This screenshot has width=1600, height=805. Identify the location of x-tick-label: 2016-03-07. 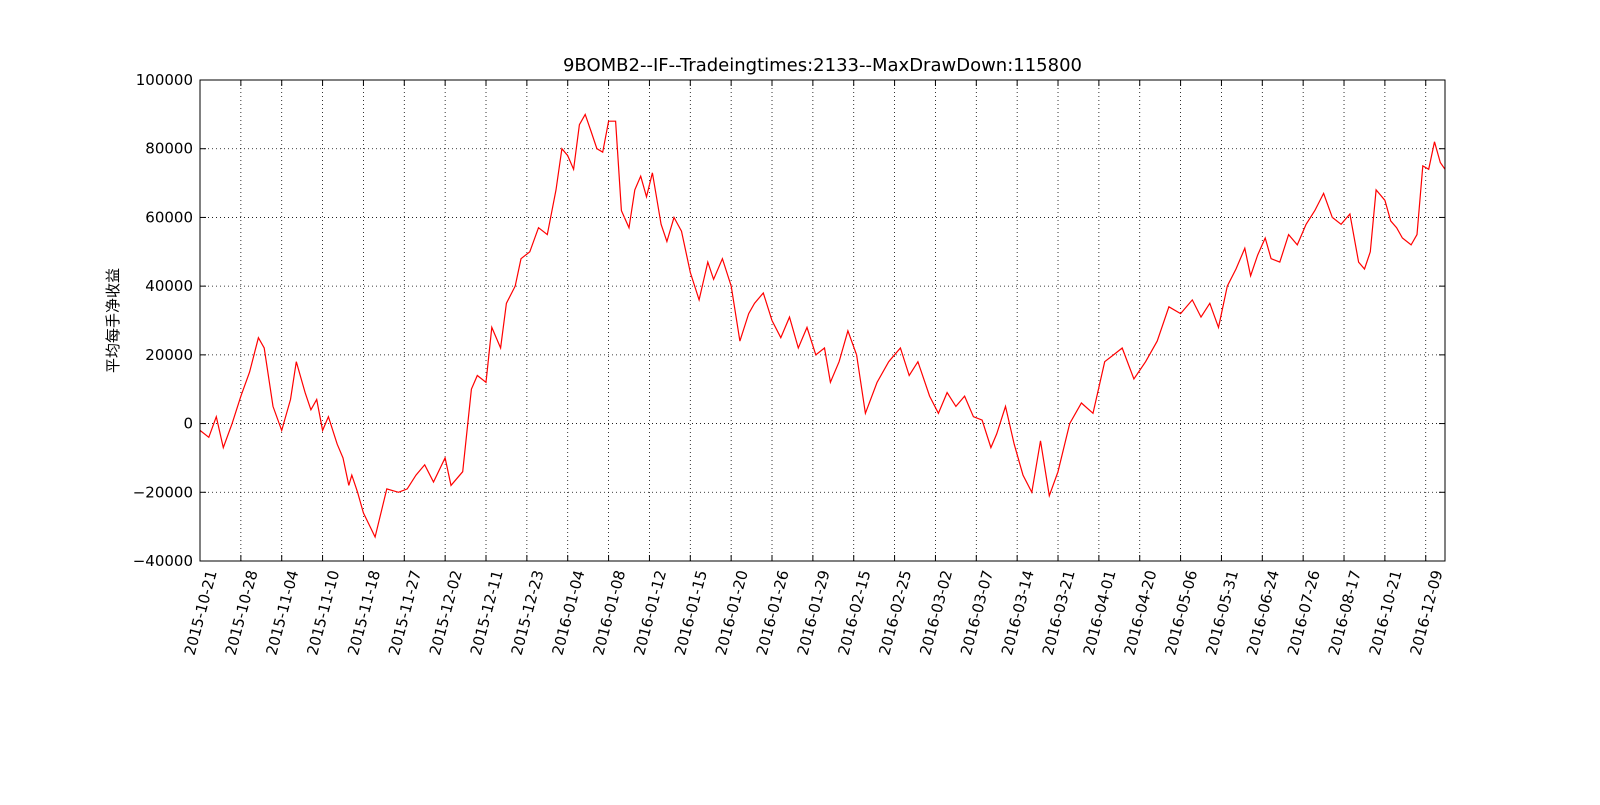
(977, 612).